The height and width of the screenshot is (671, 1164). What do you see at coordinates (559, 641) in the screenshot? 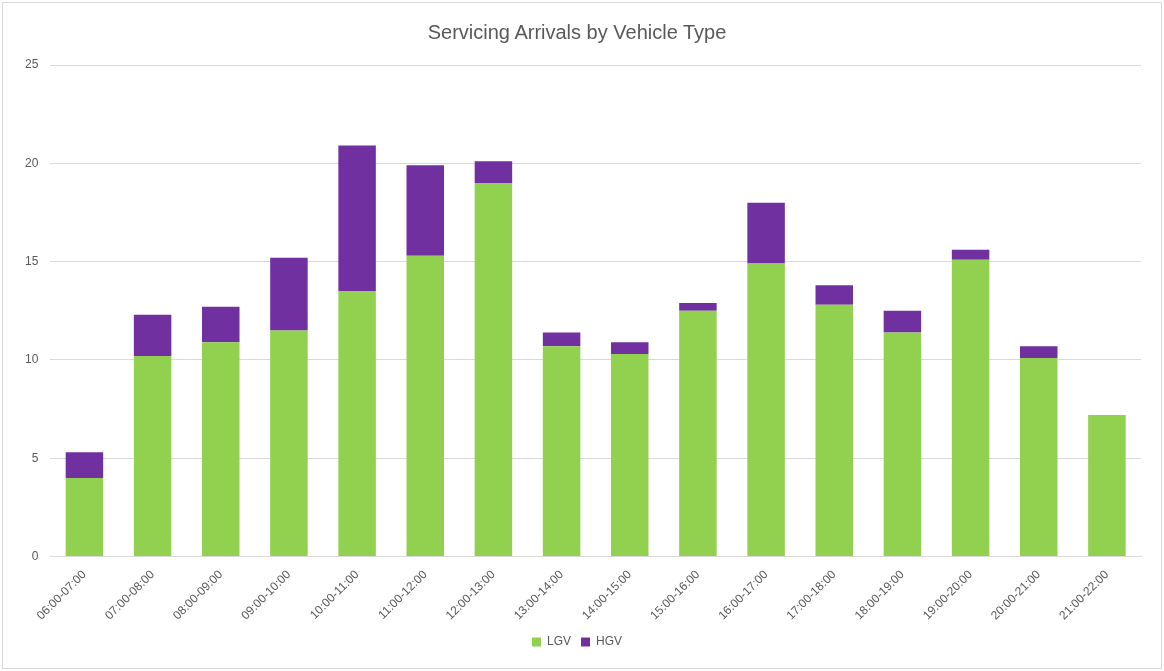
I see `legend-label: LGV` at bounding box center [559, 641].